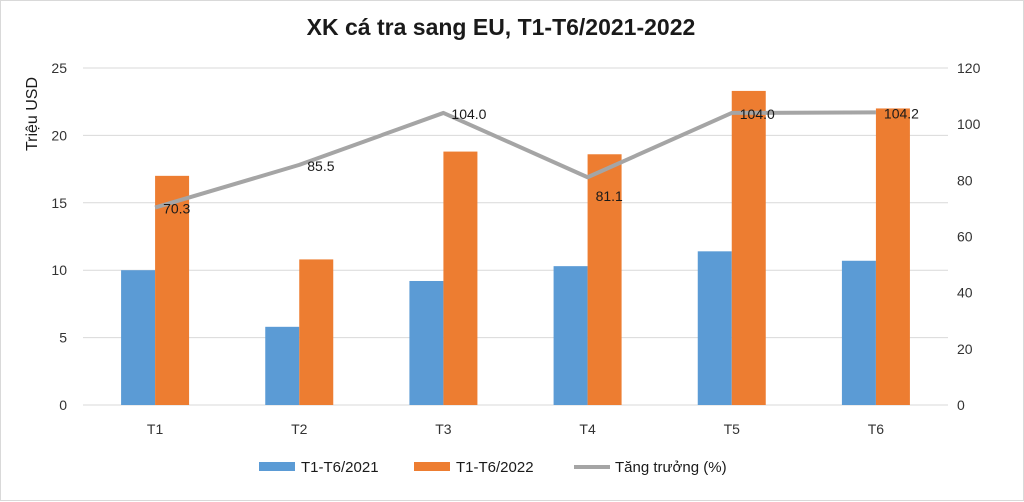 The image size is (1024, 502). Describe the element at coordinates (901, 113) in the screenshot. I see `growth-data-label: 104.2` at that location.